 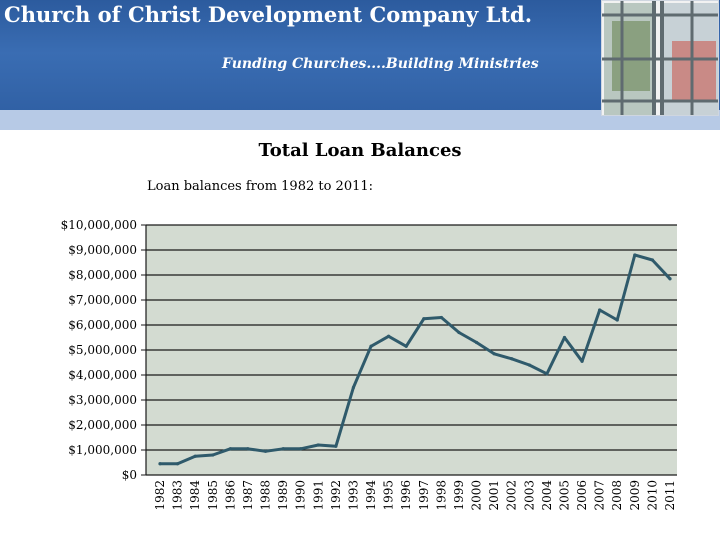 What do you see at coordinates (102, 325) in the screenshot?
I see `y-tick-label: $6,000,000` at bounding box center [102, 325].